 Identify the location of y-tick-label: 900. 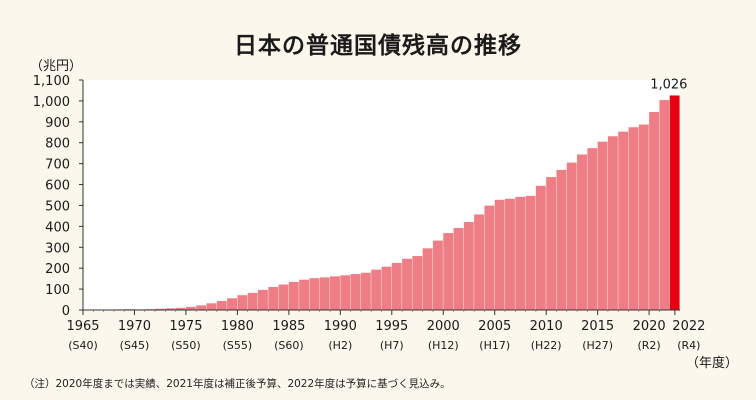
(57, 123).